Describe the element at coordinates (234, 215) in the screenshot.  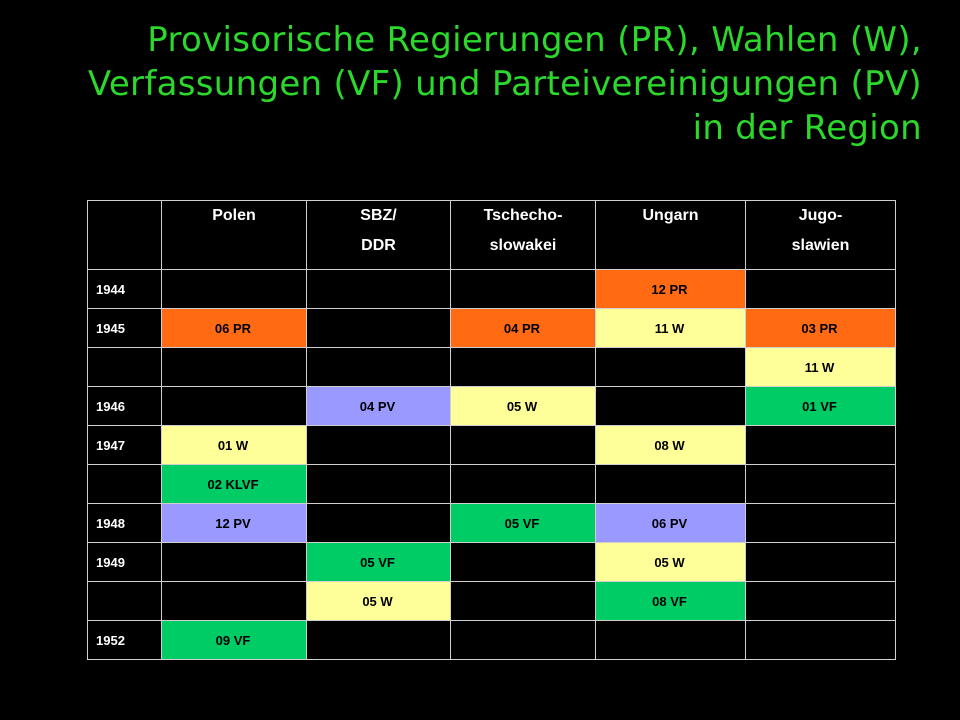
I see `column-header-line-1: Polen` at that location.